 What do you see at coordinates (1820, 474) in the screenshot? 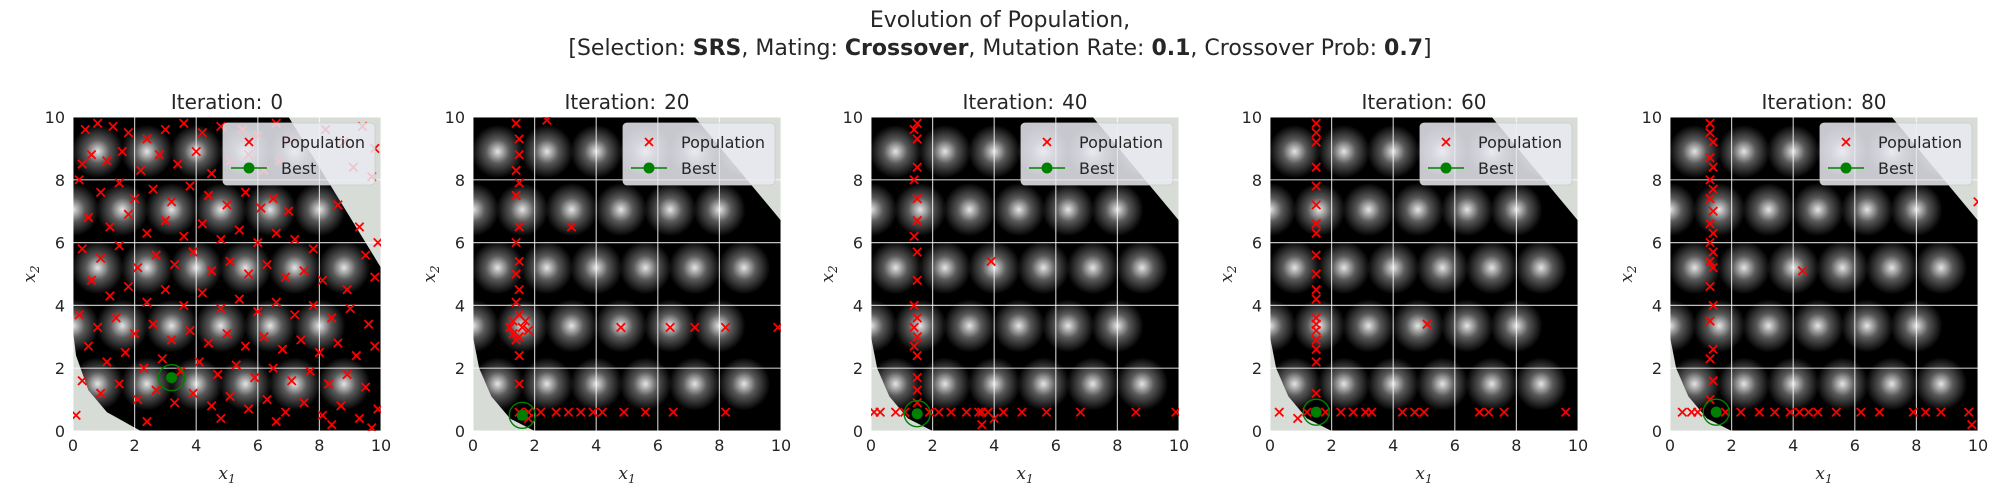
I see `x-axis-label-main: x` at bounding box center [1820, 474].